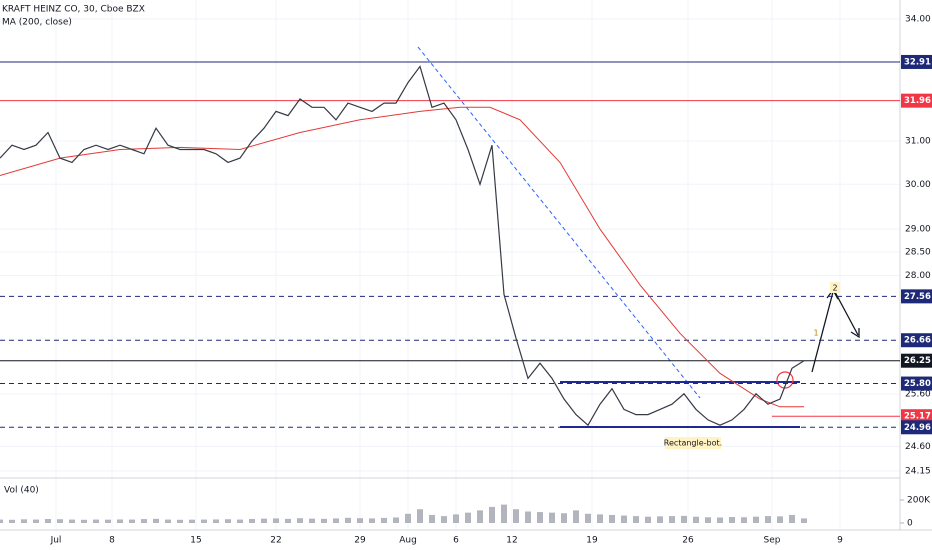 The height and width of the screenshot is (550, 932). What do you see at coordinates (275, 541) in the screenshot?
I see `x-tick-label: 22` at bounding box center [275, 541].